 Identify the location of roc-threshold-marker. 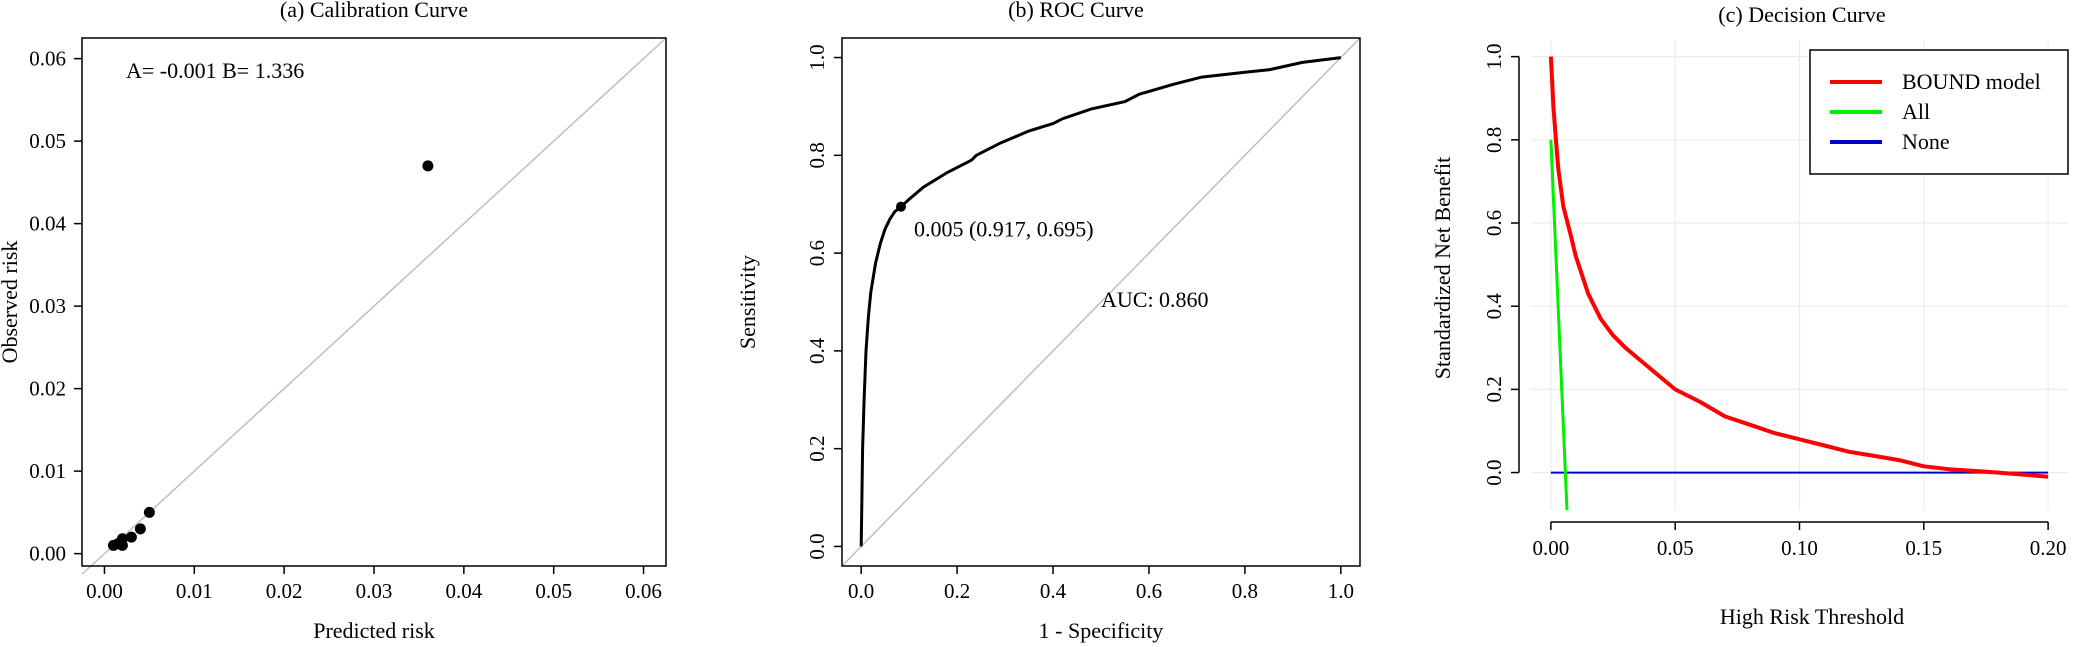
(900, 206).